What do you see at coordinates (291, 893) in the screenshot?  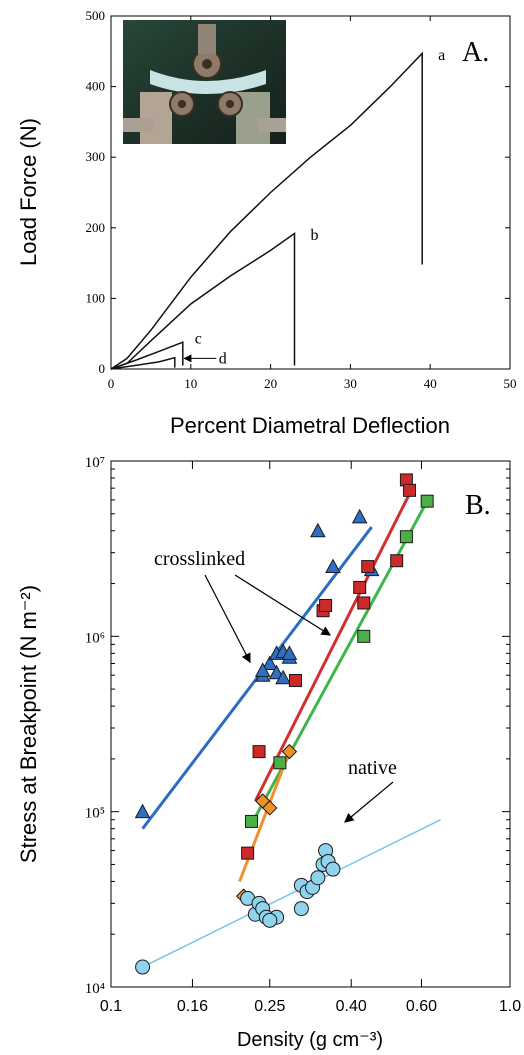 I see `fit-line-circle` at bounding box center [291, 893].